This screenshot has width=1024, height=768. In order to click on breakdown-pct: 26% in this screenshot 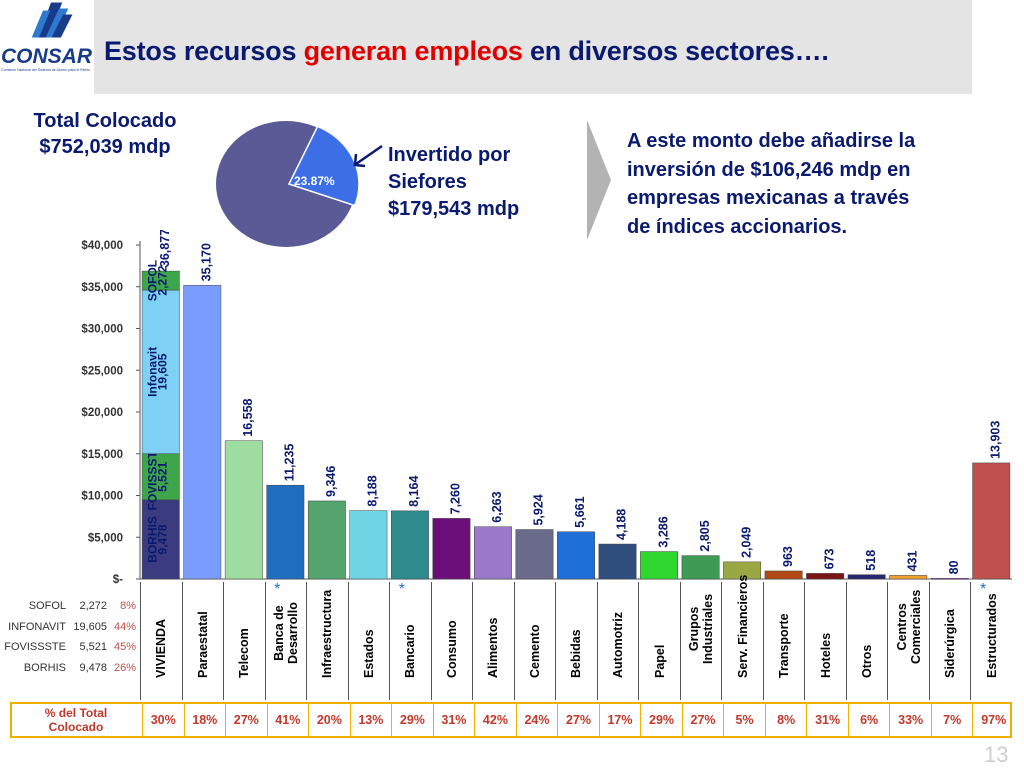, I will do `click(124, 667)`.